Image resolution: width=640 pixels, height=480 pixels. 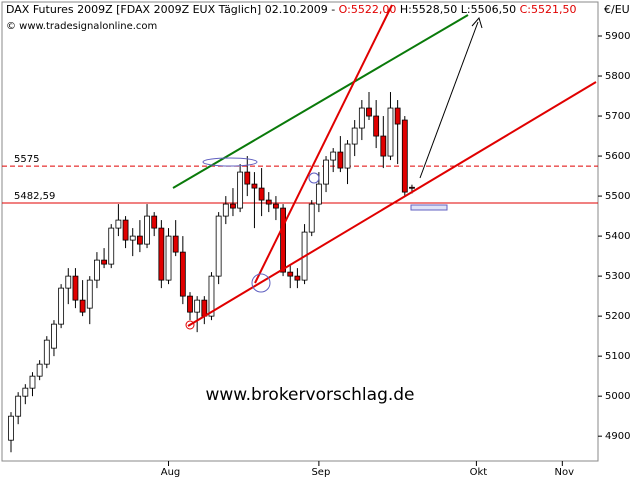 I want to click on trend-line, so click(x=323, y=144).